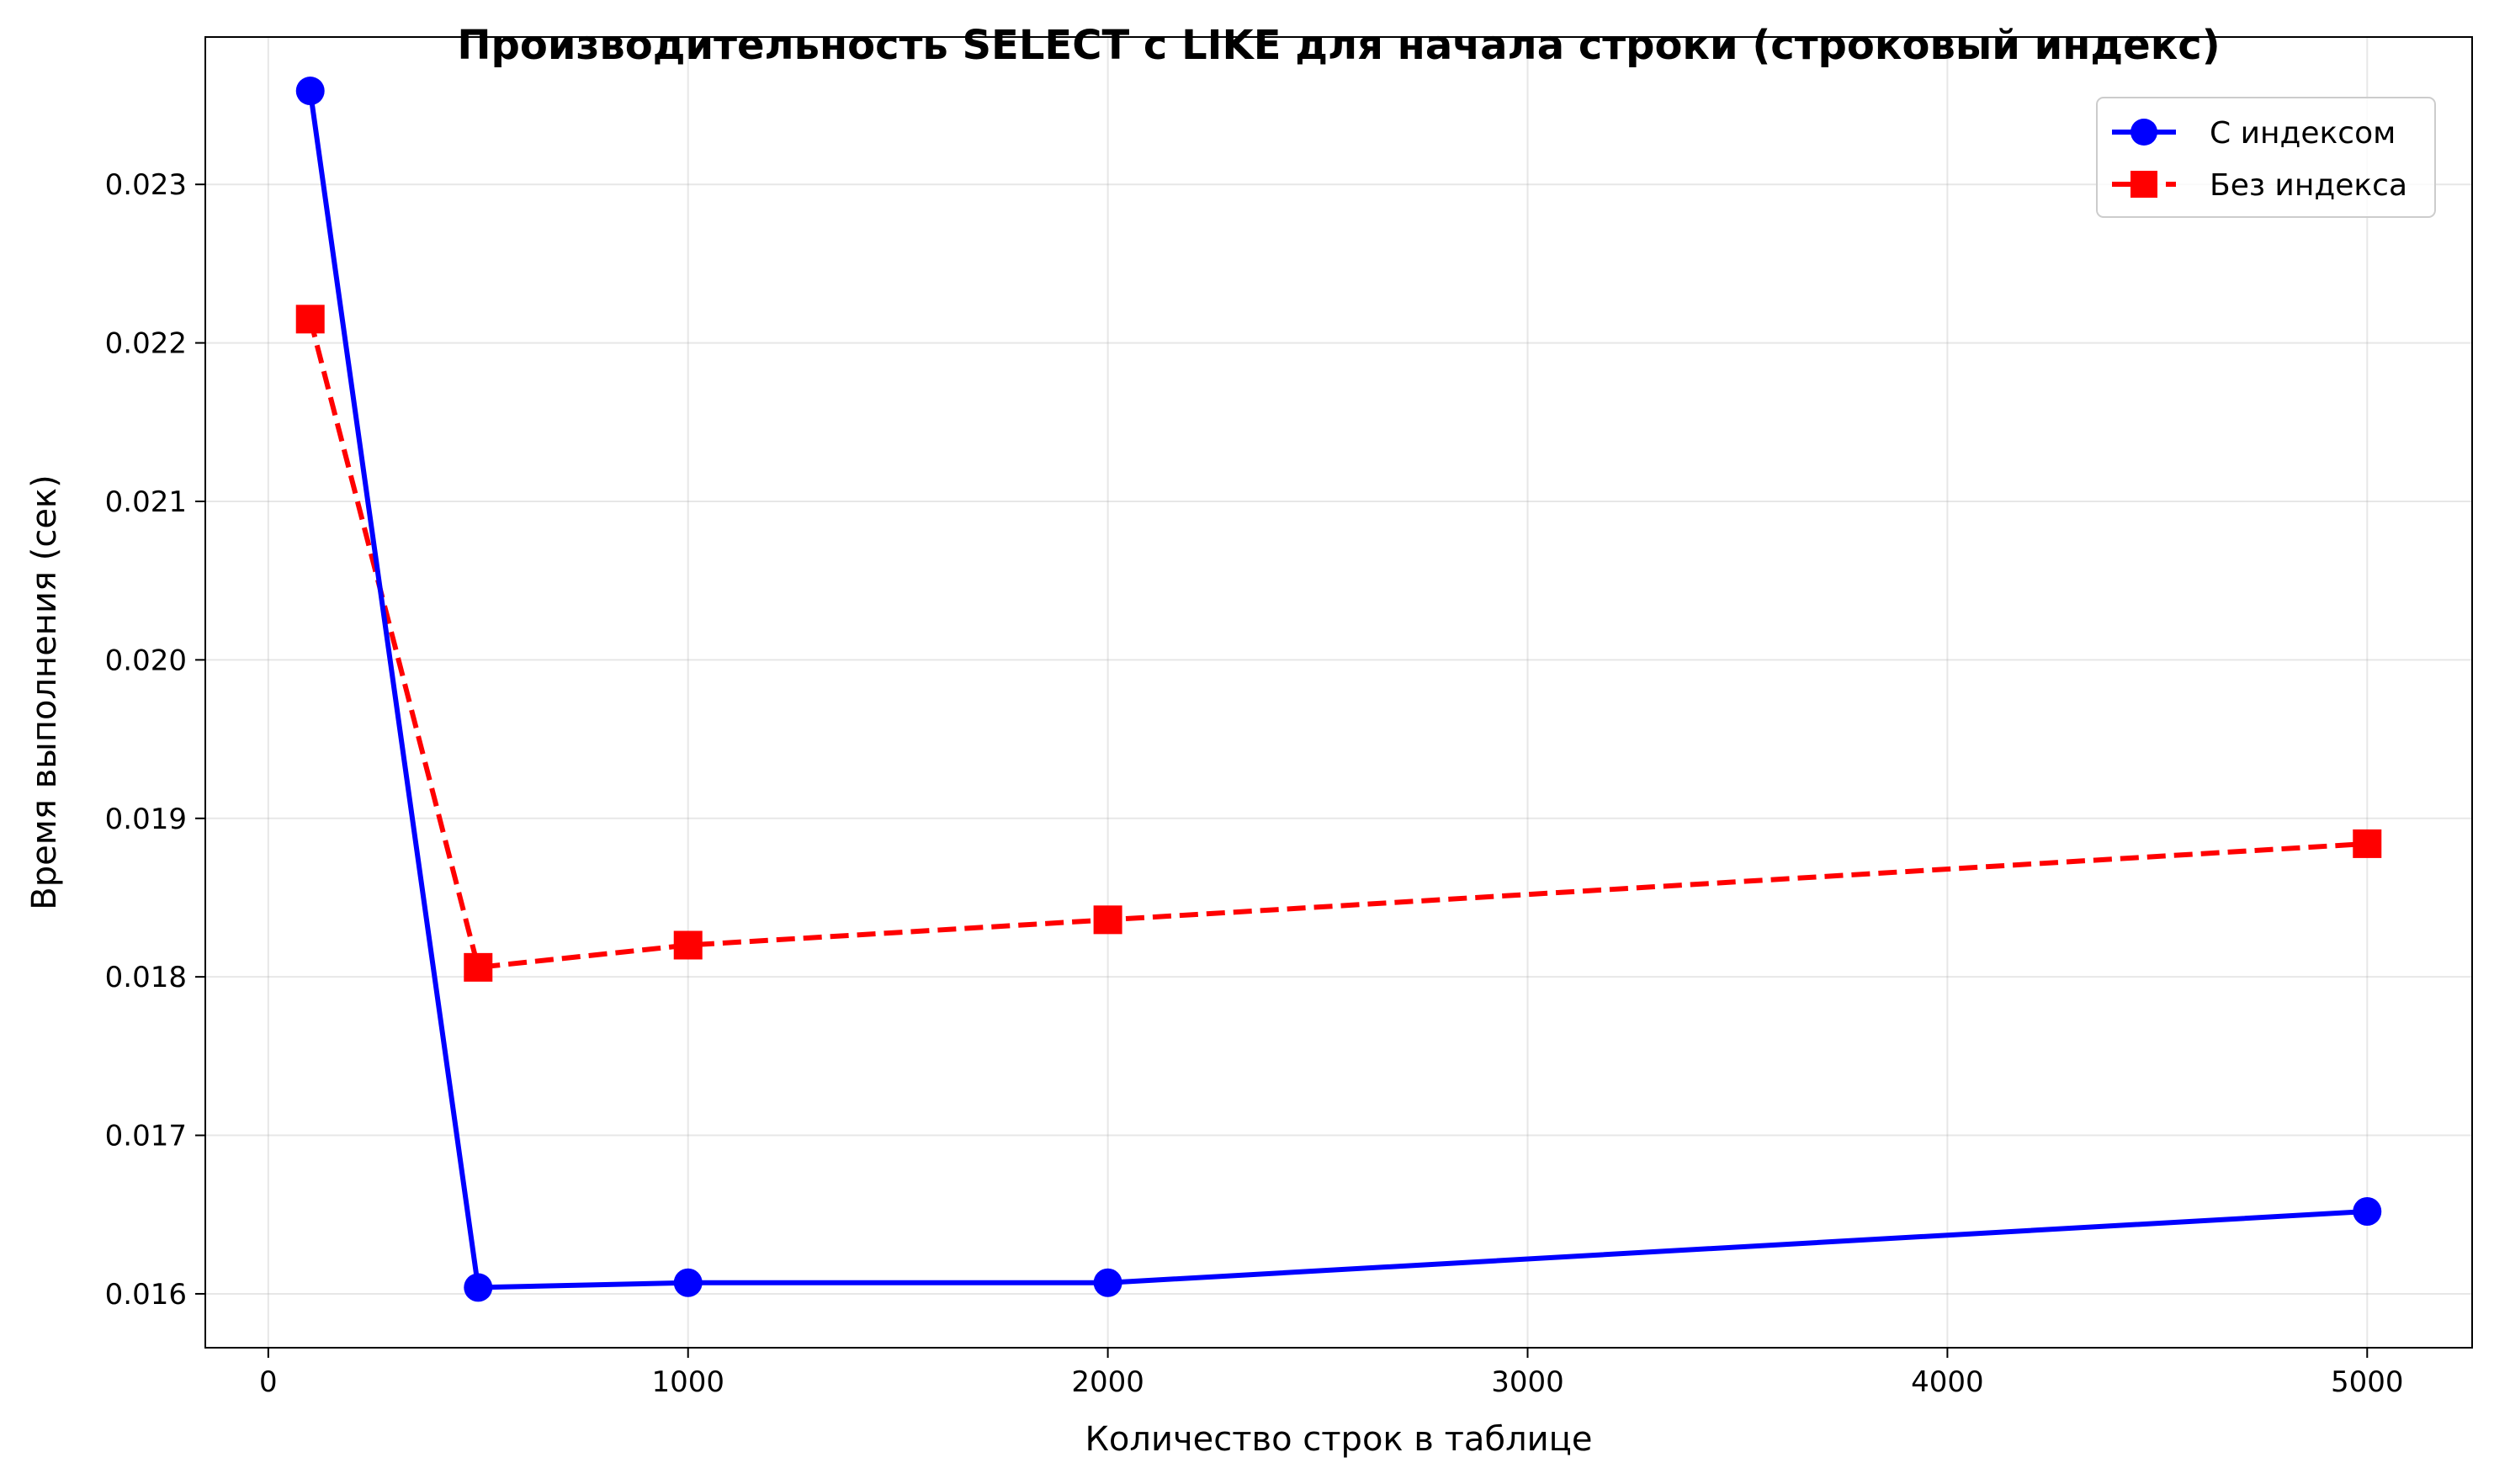 Image resolution: width=2494 pixels, height=1484 pixels. I want to click on legend-box, so click(2266, 157).